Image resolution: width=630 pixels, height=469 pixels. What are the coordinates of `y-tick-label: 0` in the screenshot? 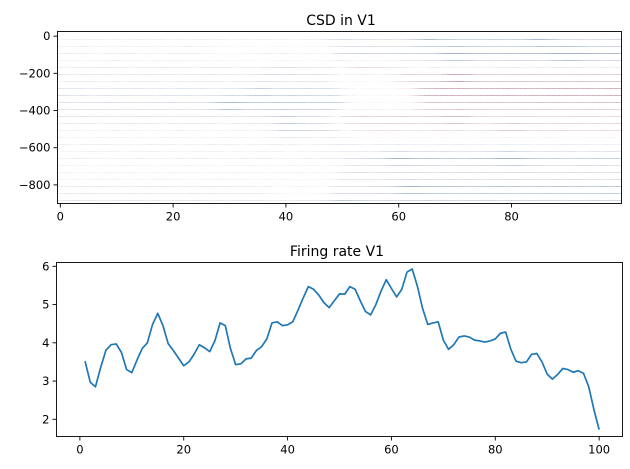 It's located at (46, 36).